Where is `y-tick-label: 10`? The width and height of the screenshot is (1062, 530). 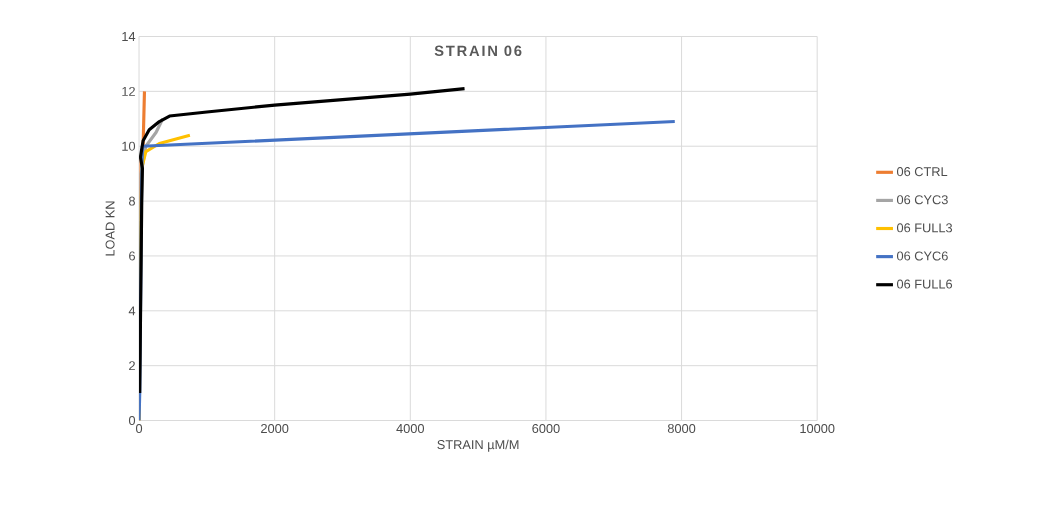 y-tick-label: 10 is located at coordinates (129, 146).